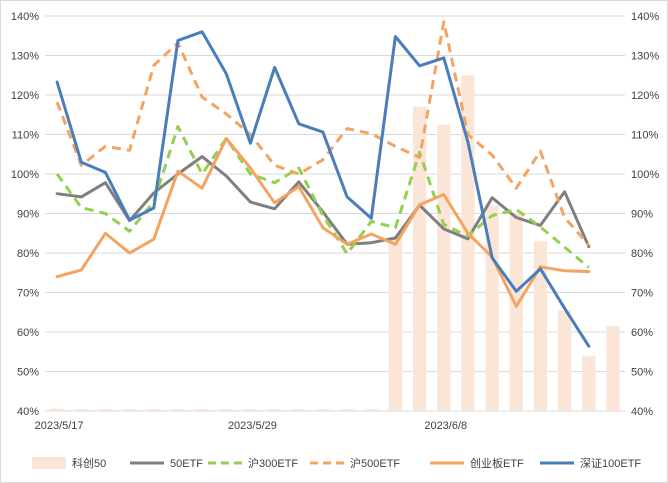 The width and height of the screenshot is (668, 483). Describe the element at coordinates (645, 17) in the screenshot. I see `y-tick-label-right: 140%` at that location.